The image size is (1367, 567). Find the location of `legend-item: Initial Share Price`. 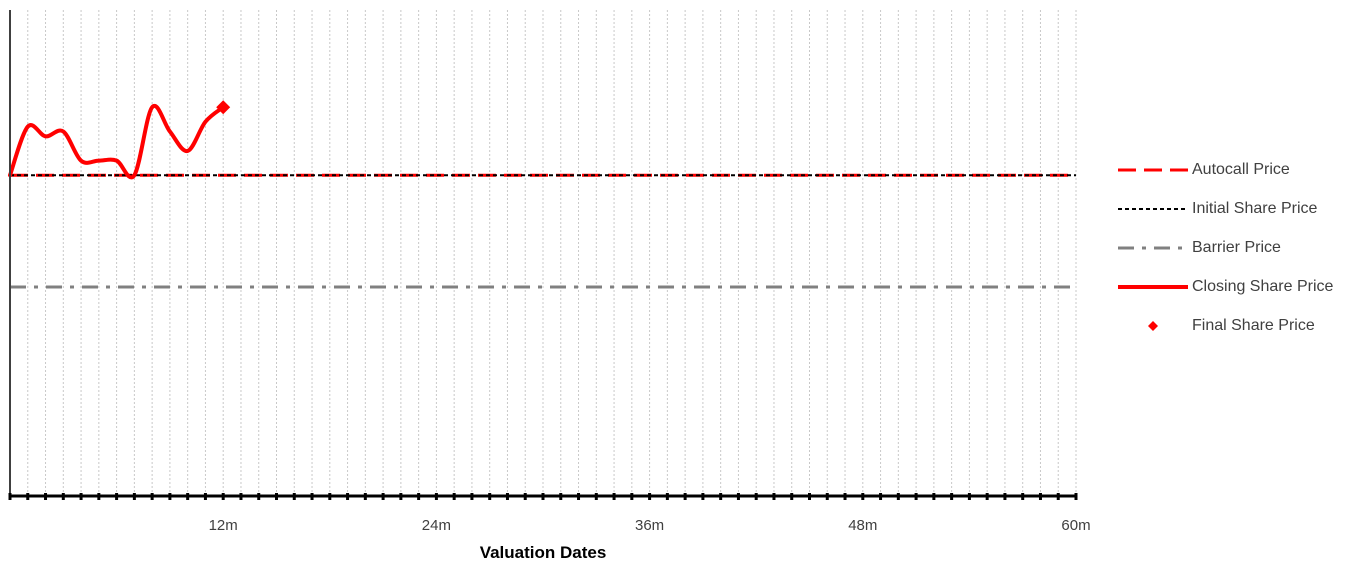

legend-item: Initial Share Price is located at coordinates (1240, 208).